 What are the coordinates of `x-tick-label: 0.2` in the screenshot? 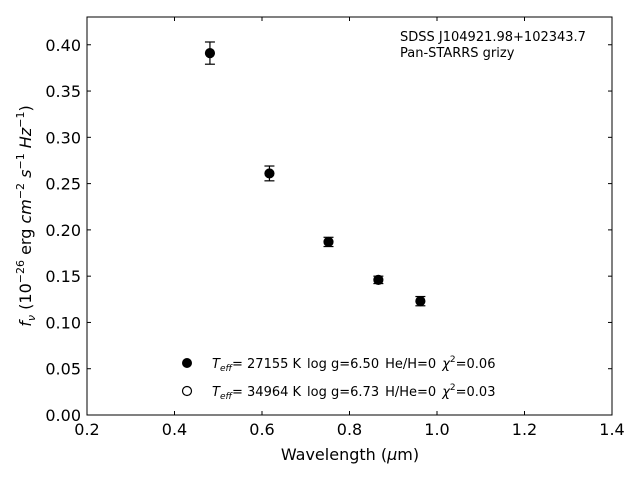 It's located at (86, 429).